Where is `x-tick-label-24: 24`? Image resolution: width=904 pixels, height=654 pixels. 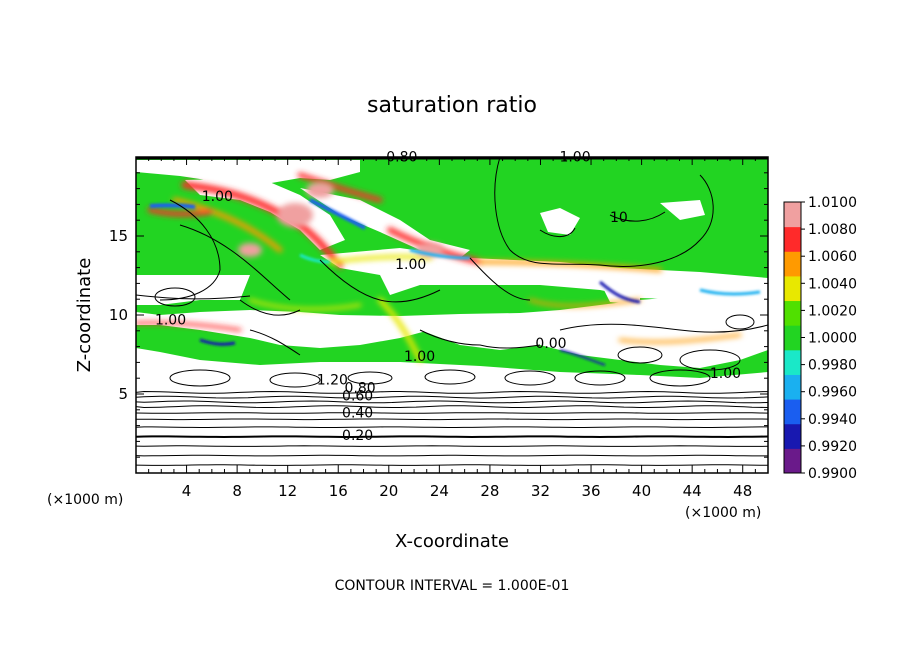
x-tick-label-24: 24 is located at coordinates (439, 491).